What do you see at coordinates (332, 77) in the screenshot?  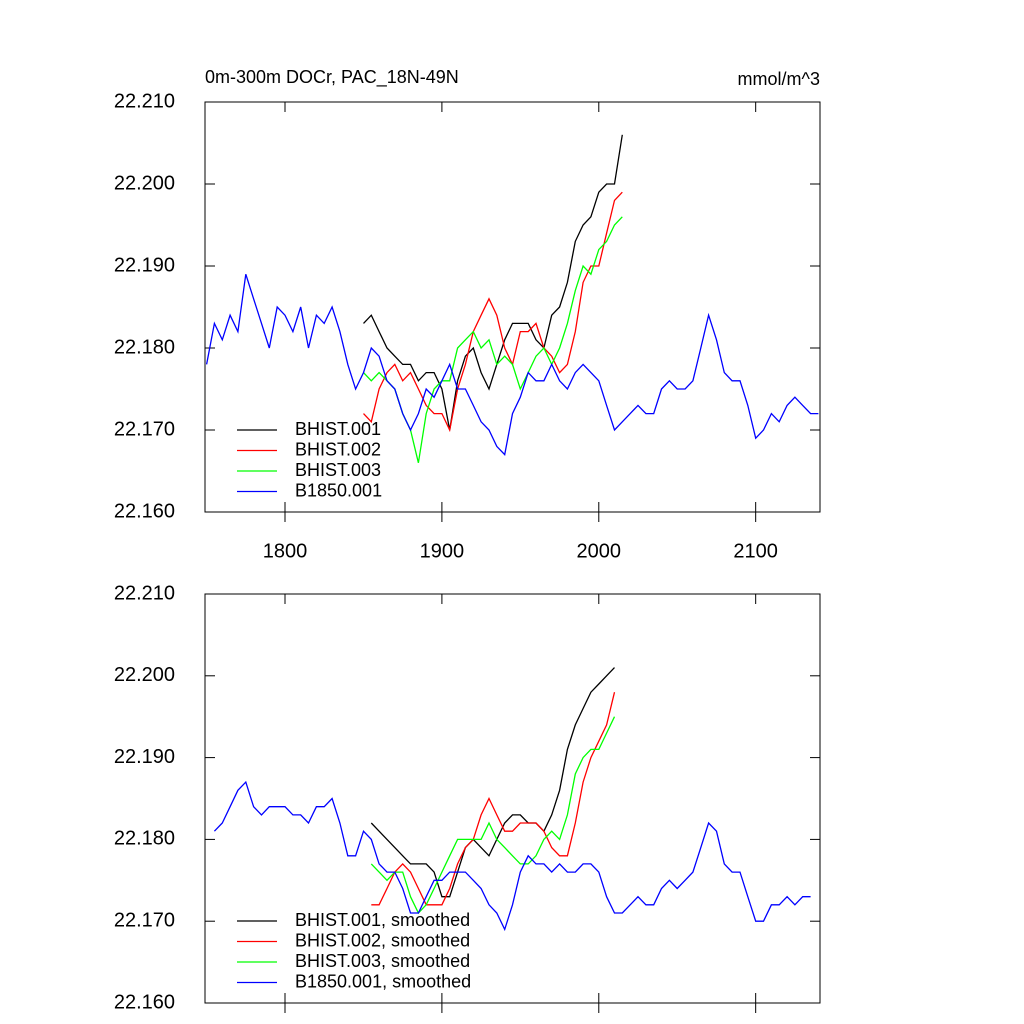 I see `chart-title: 0m-300m DOCr, PAC_18N-49N` at bounding box center [332, 77].